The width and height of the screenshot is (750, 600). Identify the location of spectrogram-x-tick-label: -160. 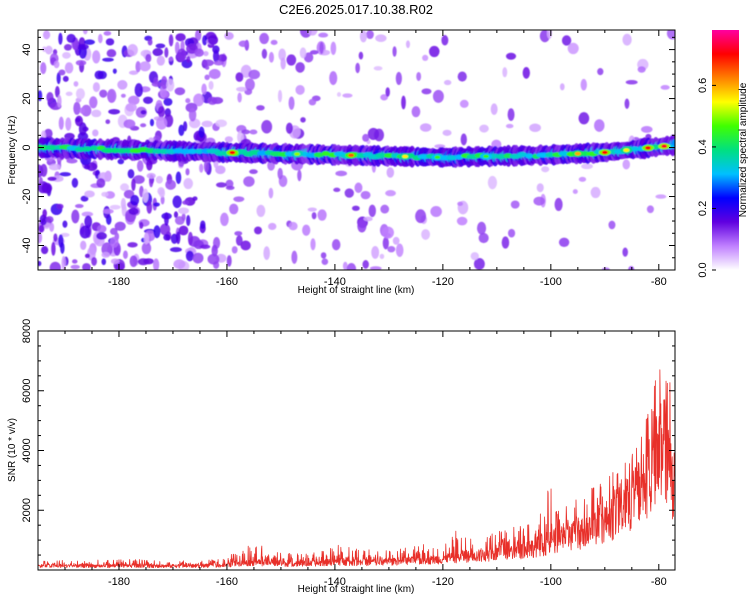
(227, 282).